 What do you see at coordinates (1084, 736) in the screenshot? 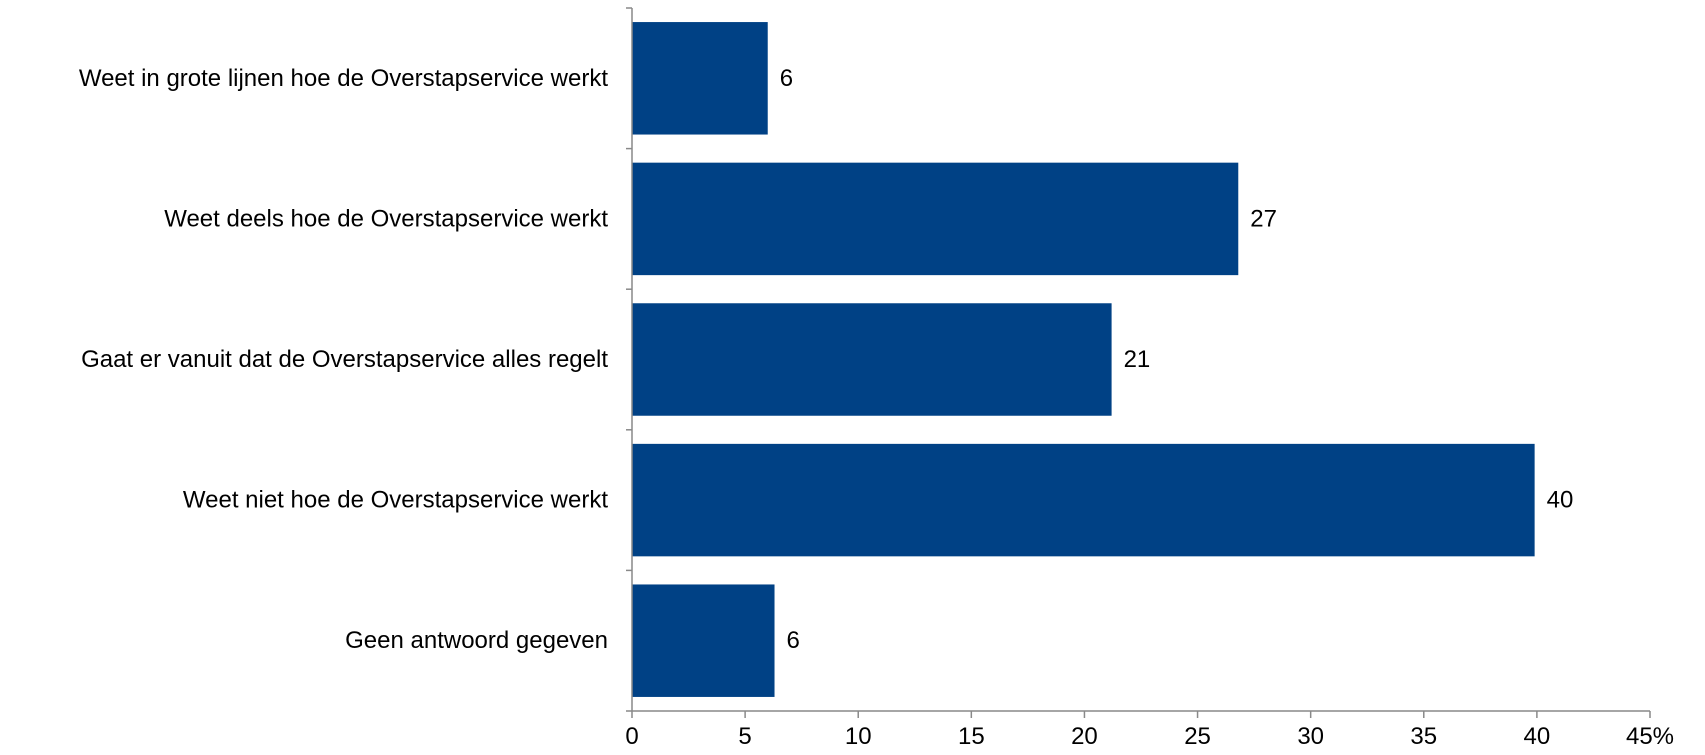
I see `x-tick-label: 20` at bounding box center [1084, 736].